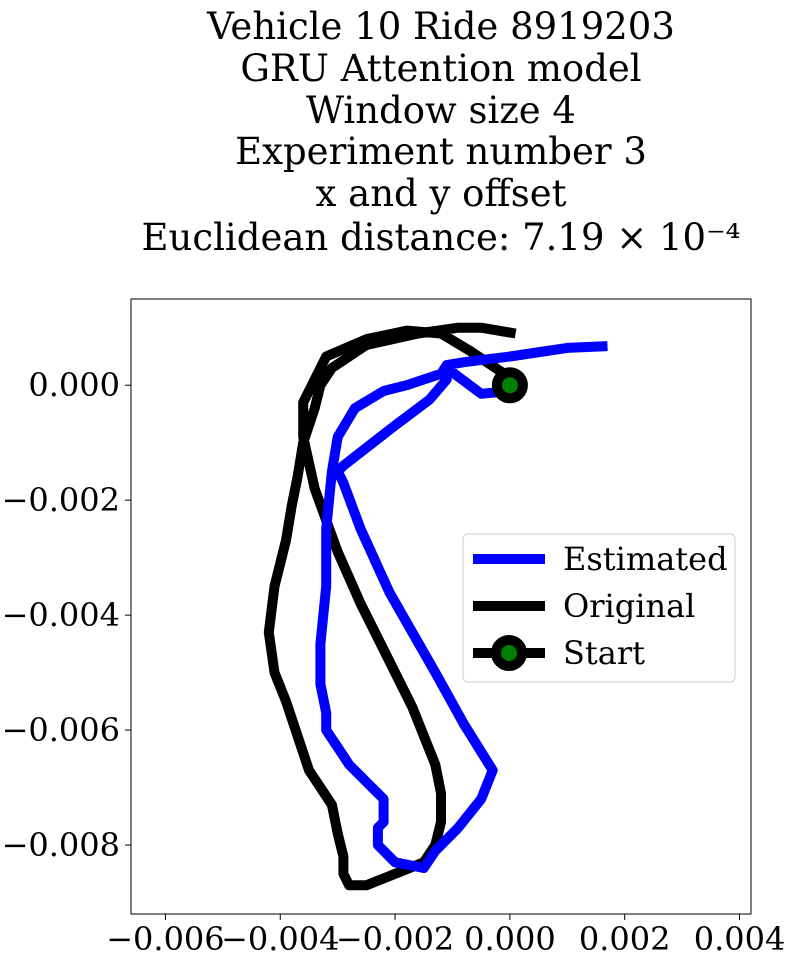  What do you see at coordinates (165, 939) in the screenshot?
I see `x-tick-label: −0.006` at bounding box center [165, 939].